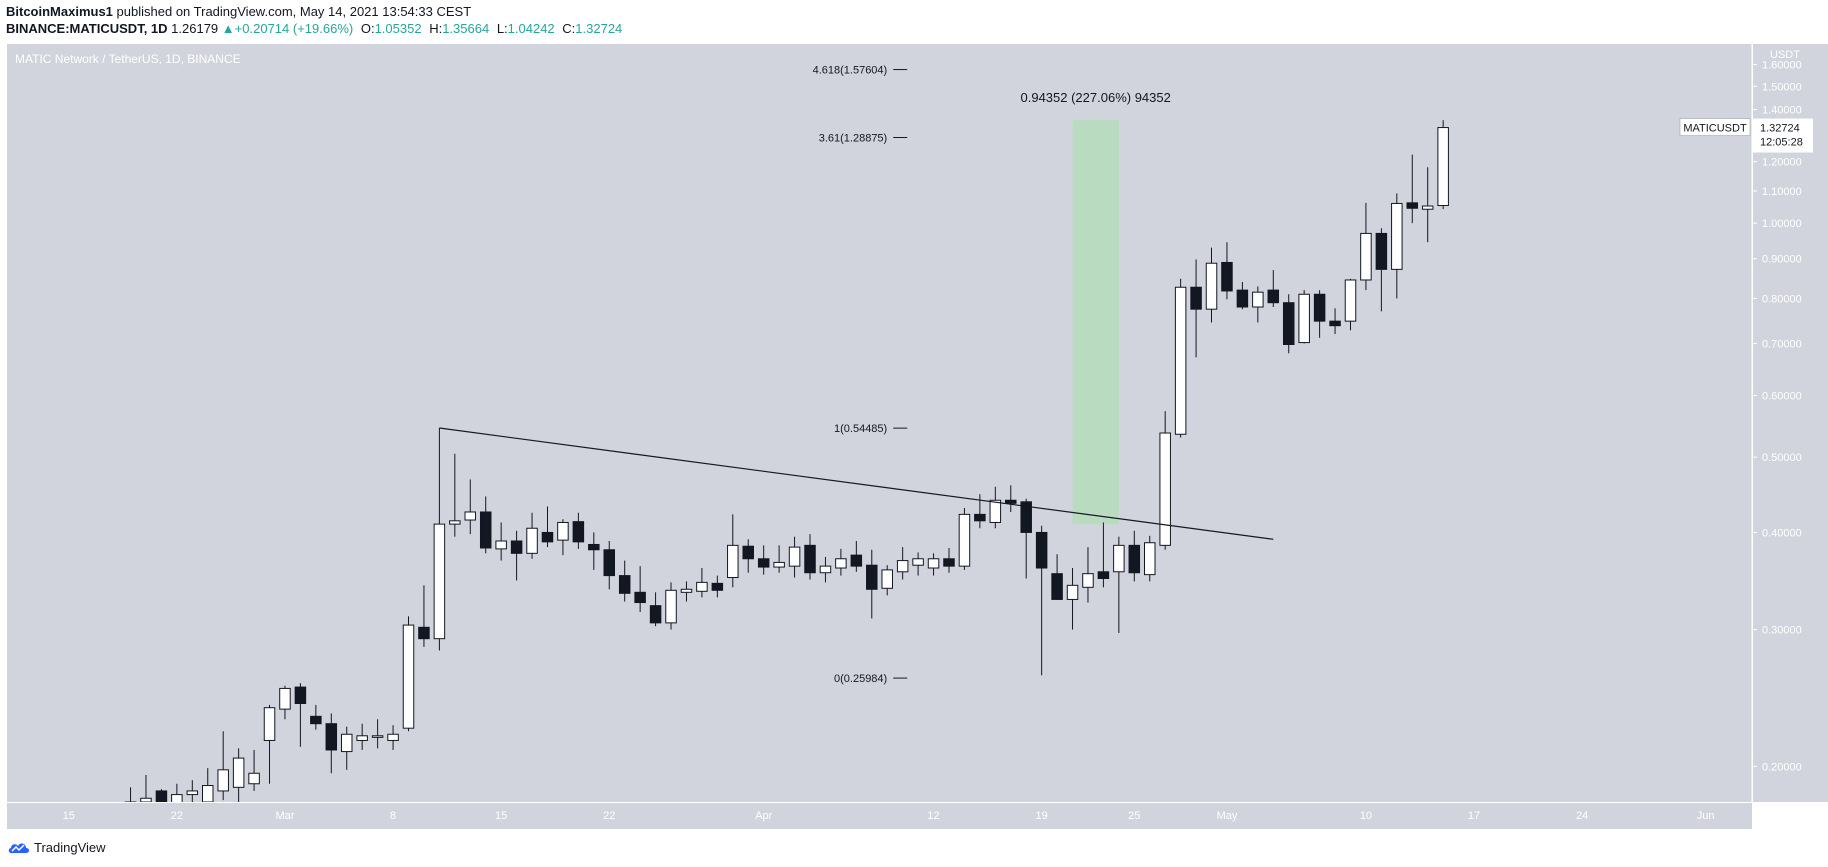 Image resolution: width=1828 pixels, height=867 pixels. I want to click on open-value: 1.05352, so click(398, 28).